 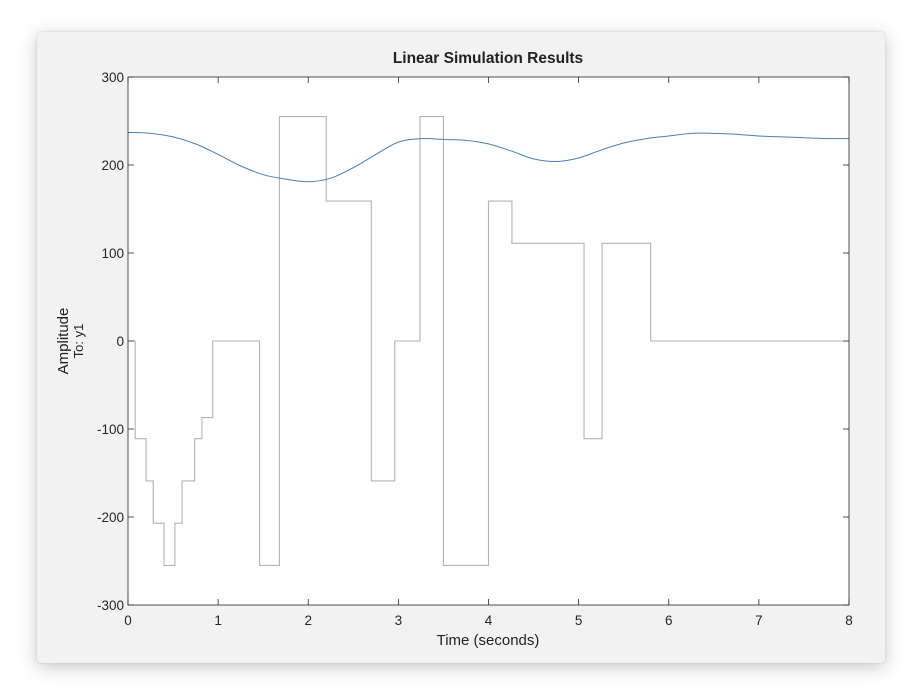 I want to click on x-tick-label: 6, so click(x=669, y=620).